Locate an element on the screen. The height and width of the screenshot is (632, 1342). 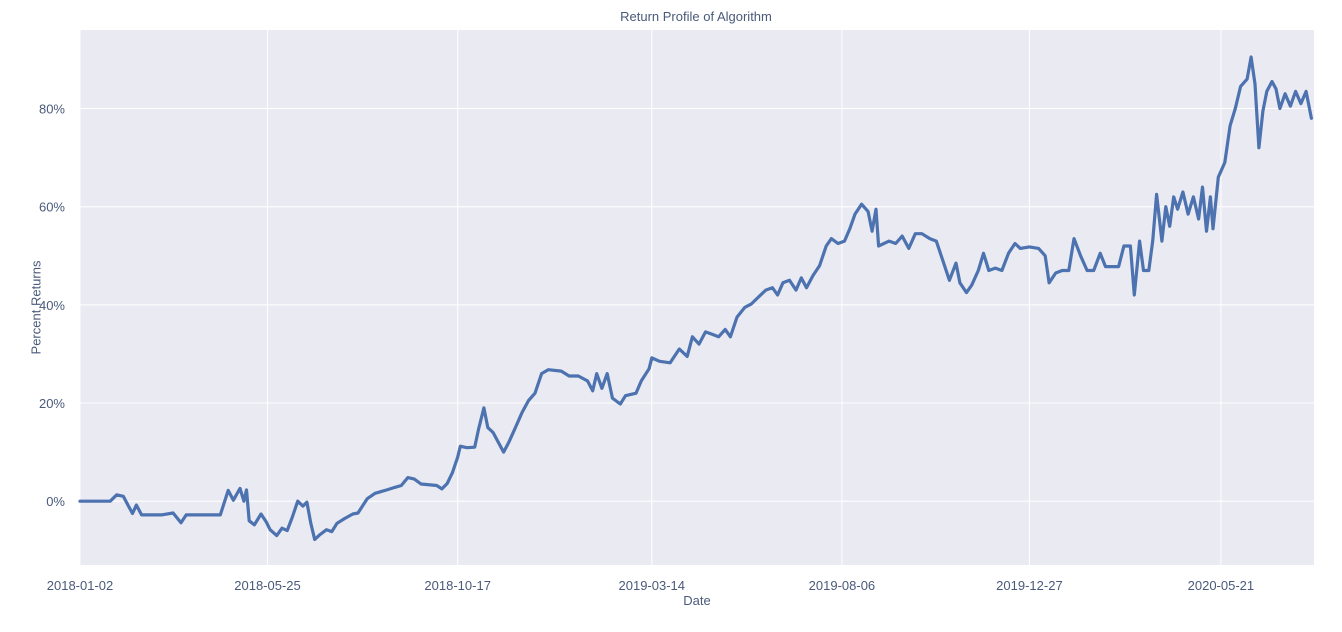
y-tick-label: 20% is located at coordinates (52, 403).